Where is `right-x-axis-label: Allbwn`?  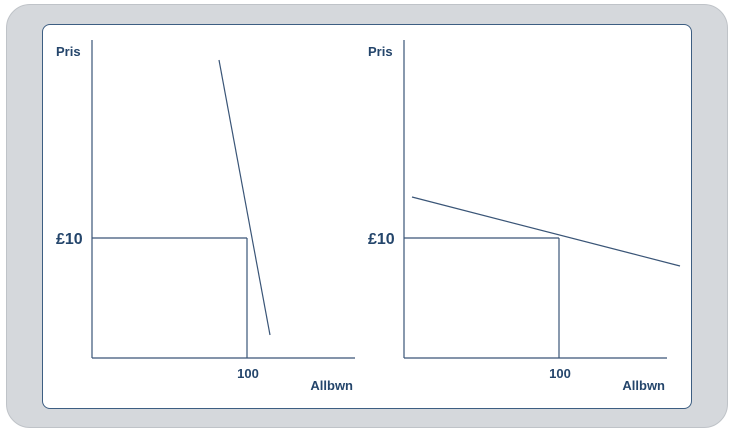 right-x-axis-label: Allbwn is located at coordinates (643, 385).